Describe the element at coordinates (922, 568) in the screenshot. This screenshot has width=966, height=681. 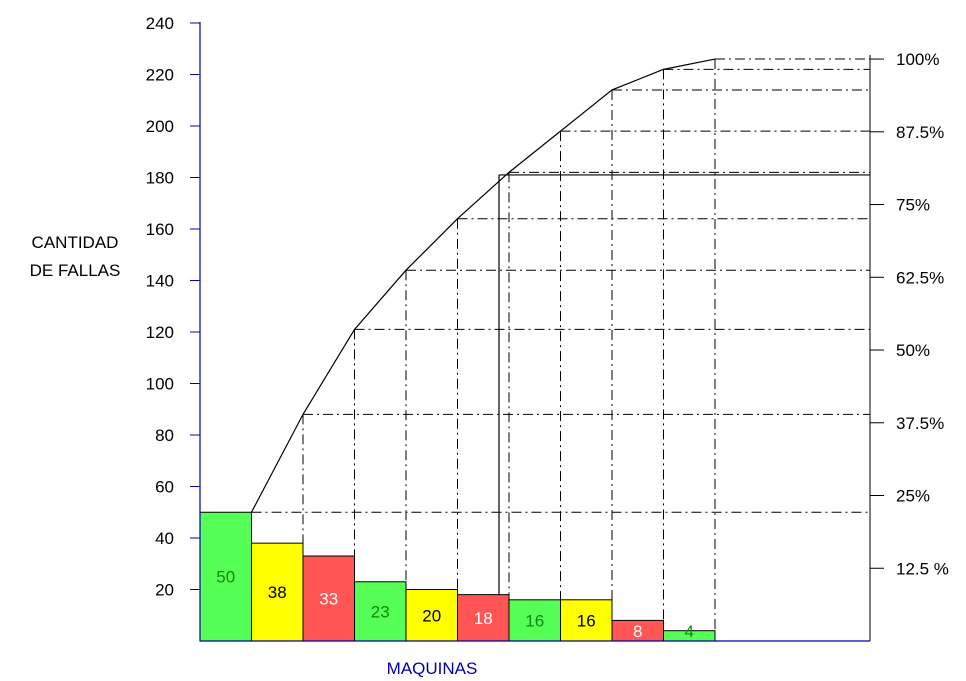
I see `right-tick-label: 12.5 %` at that location.